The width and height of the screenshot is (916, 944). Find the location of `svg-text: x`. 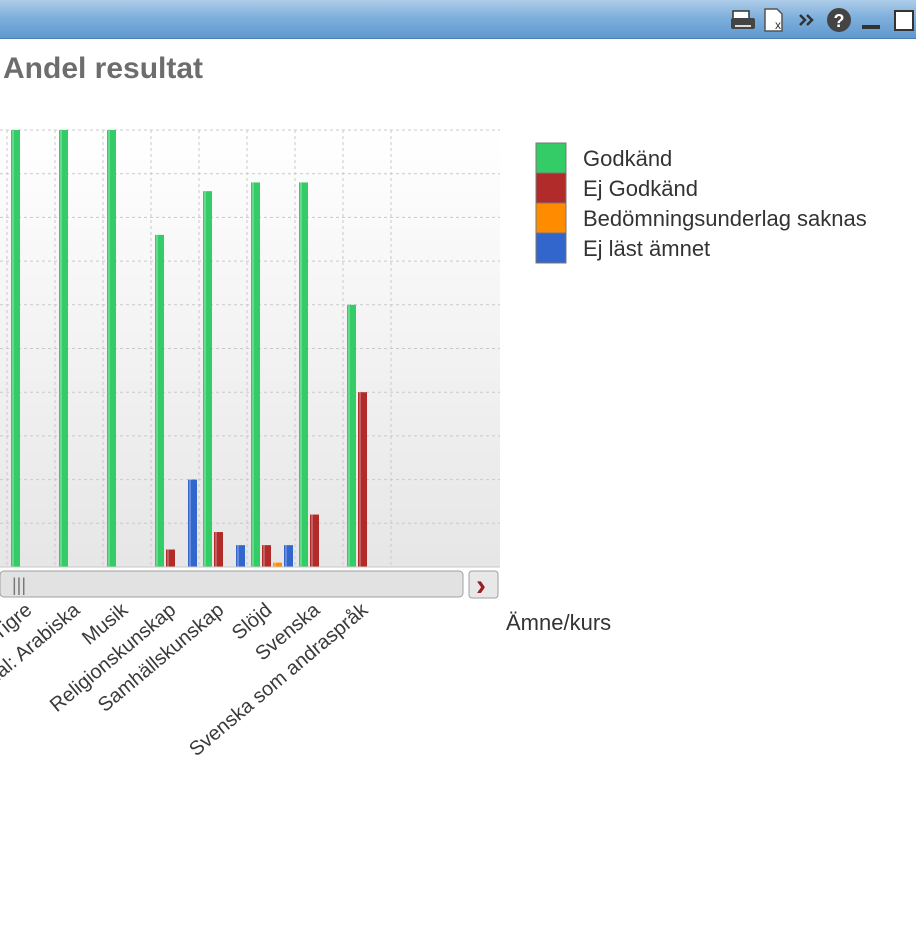

svg-text: x is located at coordinates (778, 25).